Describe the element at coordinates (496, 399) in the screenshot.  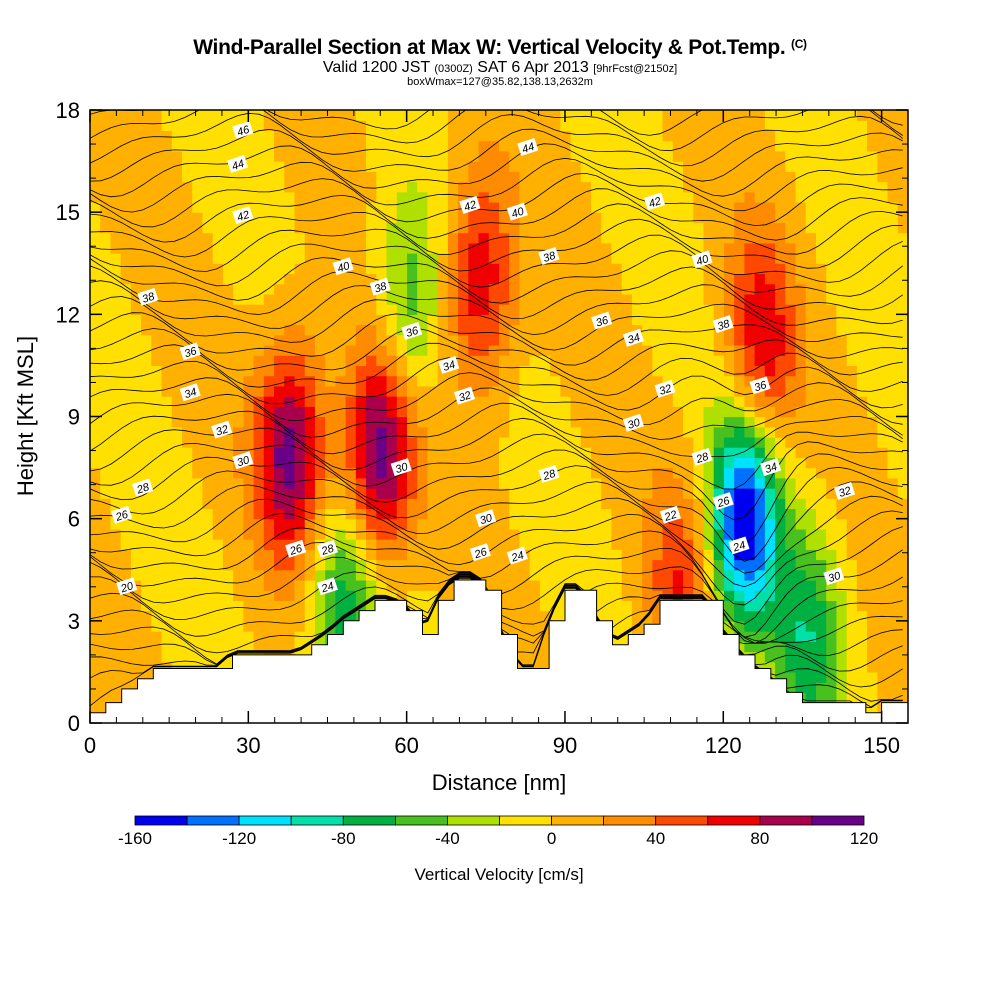
I see `theta-contour-line` at that location.